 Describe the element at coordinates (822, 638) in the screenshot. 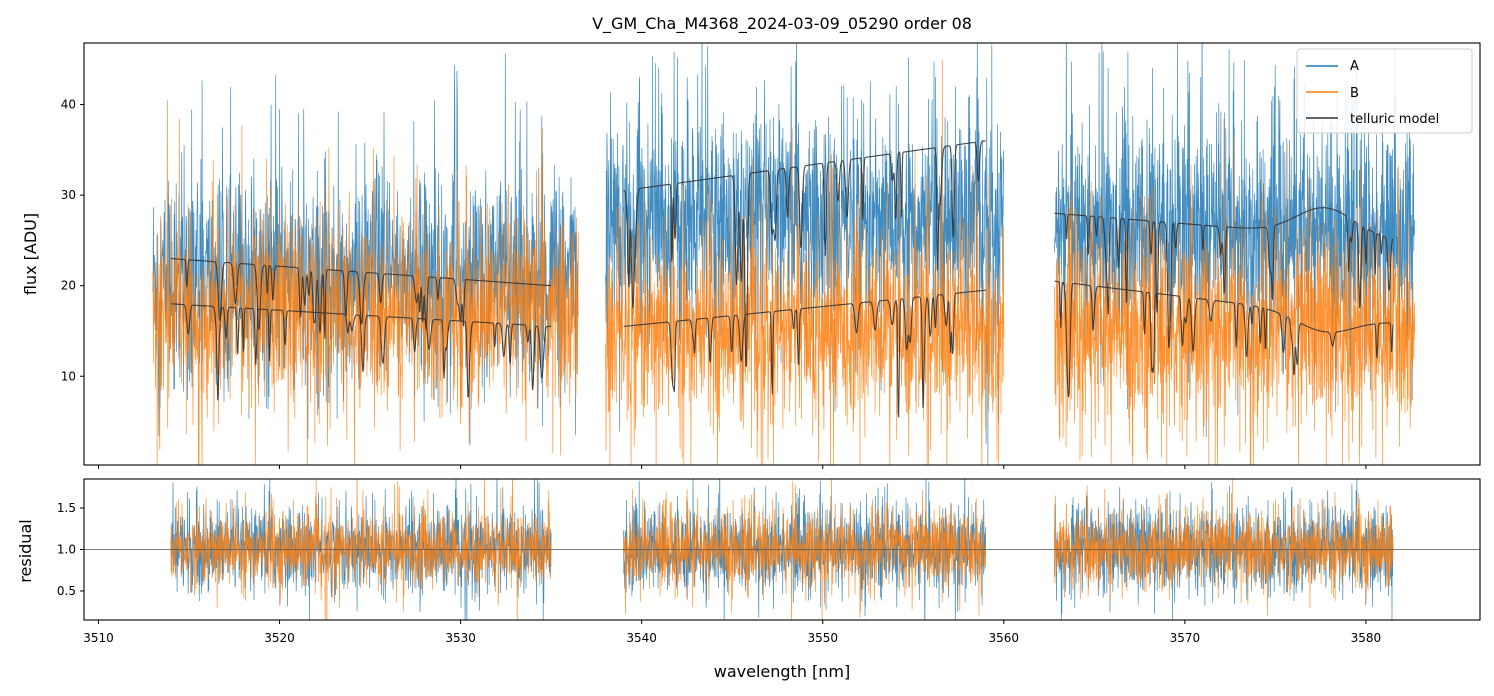

I see `bottom-x-tick-label: 3550` at that location.